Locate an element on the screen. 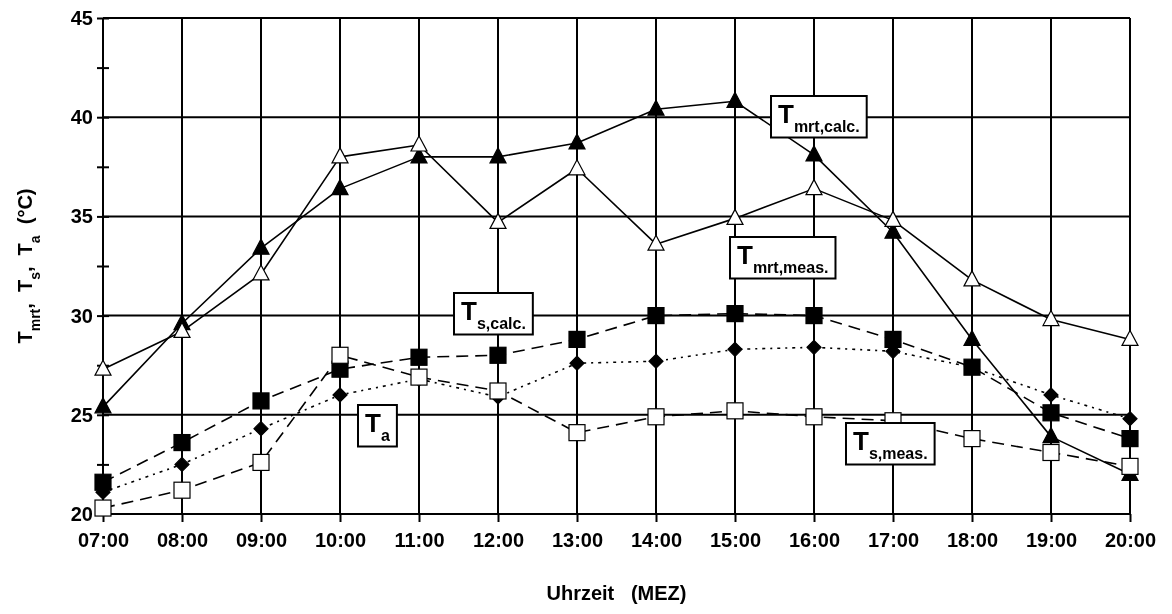  y-tick-label: 20 is located at coordinates (81, 513).